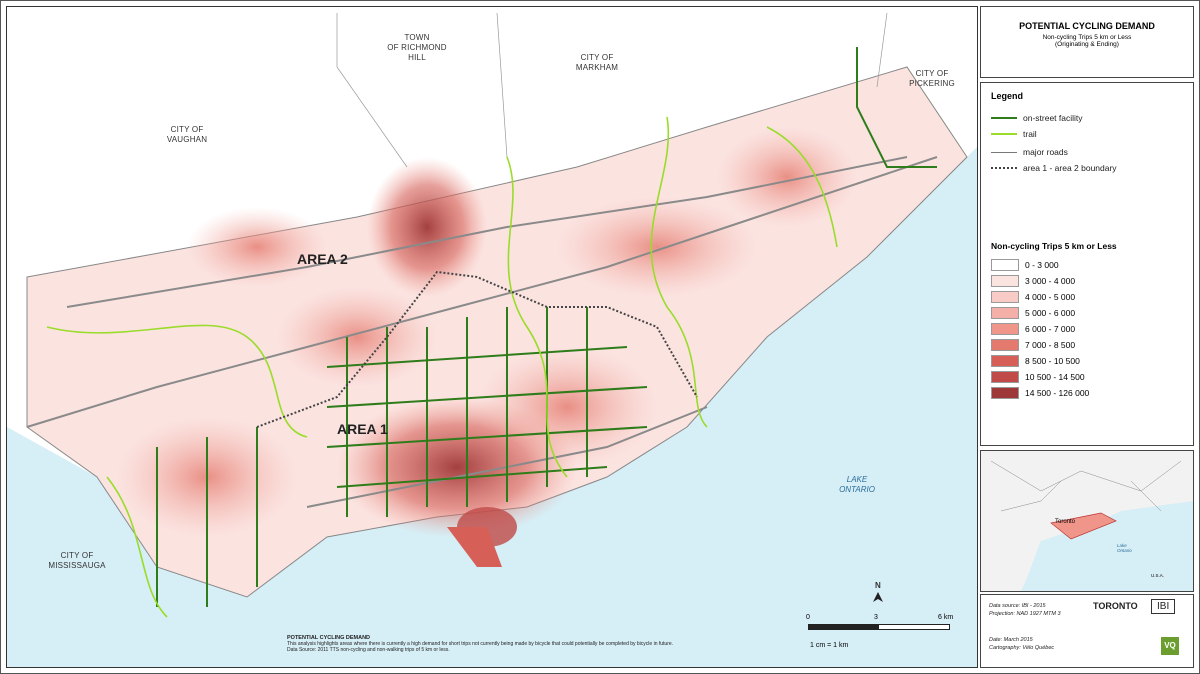 The height and width of the screenshot is (674, 1200). I want to click on label-mississauga: CITY OF MISSISSAUGA, so click(77, 560).